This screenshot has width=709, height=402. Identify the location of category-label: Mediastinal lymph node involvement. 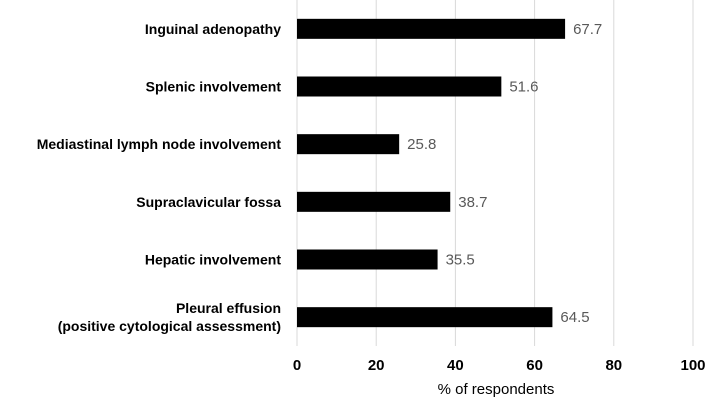
(159, 144).